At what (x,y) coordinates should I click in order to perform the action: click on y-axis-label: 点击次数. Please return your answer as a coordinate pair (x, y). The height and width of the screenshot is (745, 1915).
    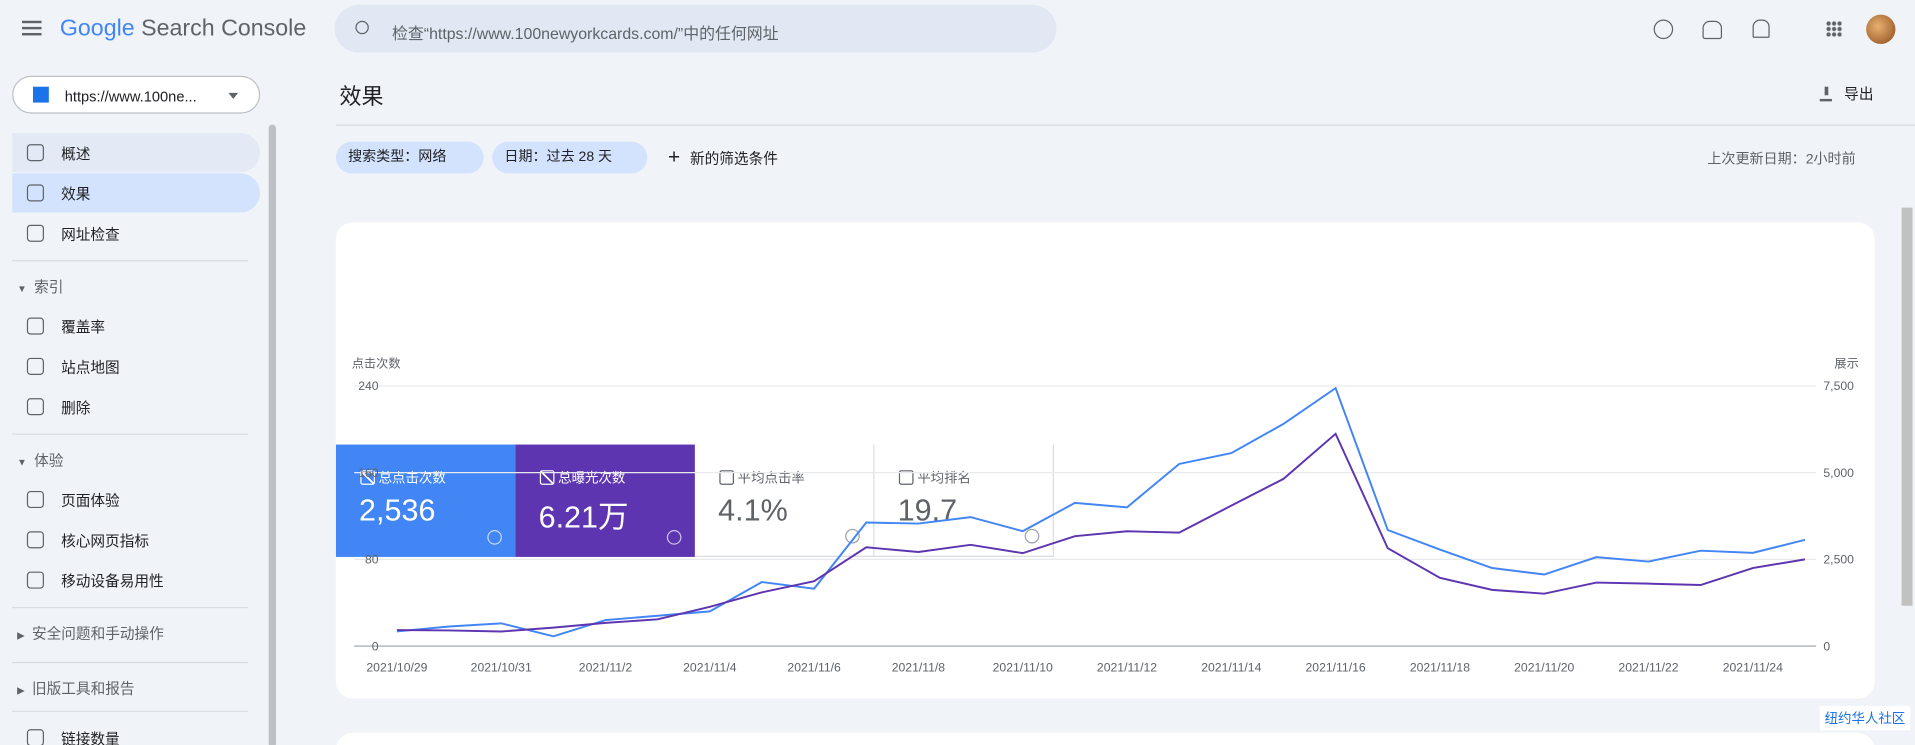
    Looking at the image, I should click on (376, 363).